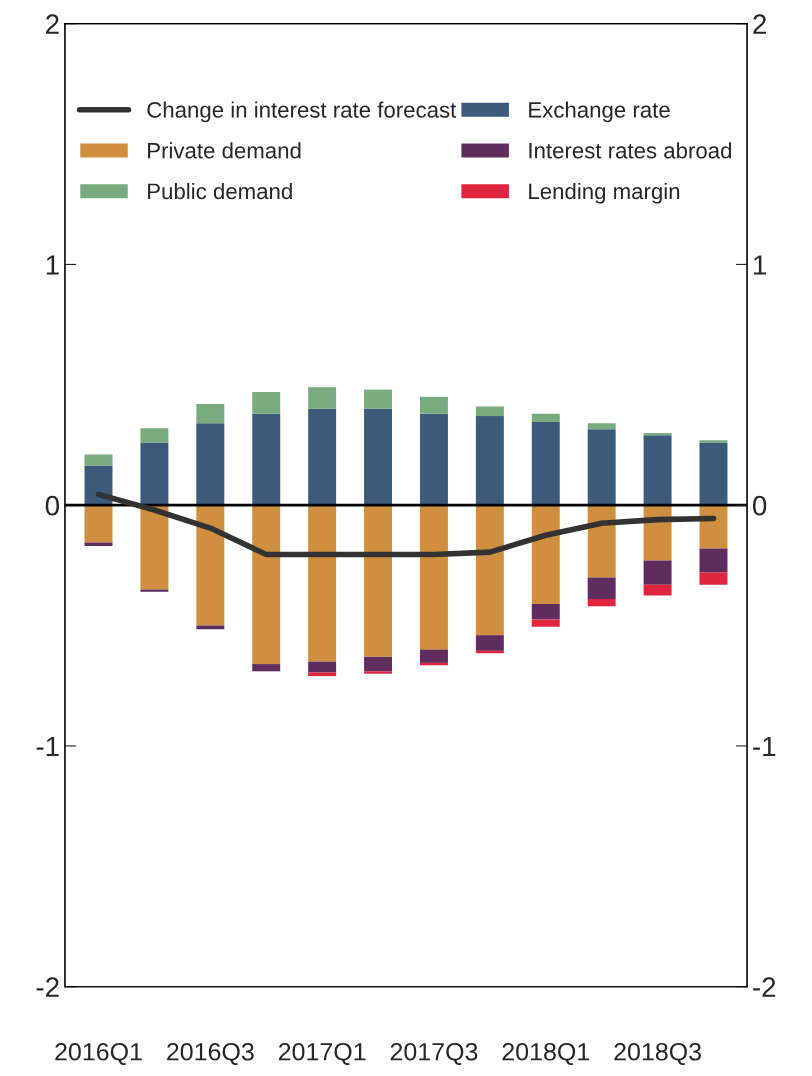  What do you see at coordinates (47, 746) in the screenshot?
I see `y-tick-label: -1` at bounding box center [47, 746].